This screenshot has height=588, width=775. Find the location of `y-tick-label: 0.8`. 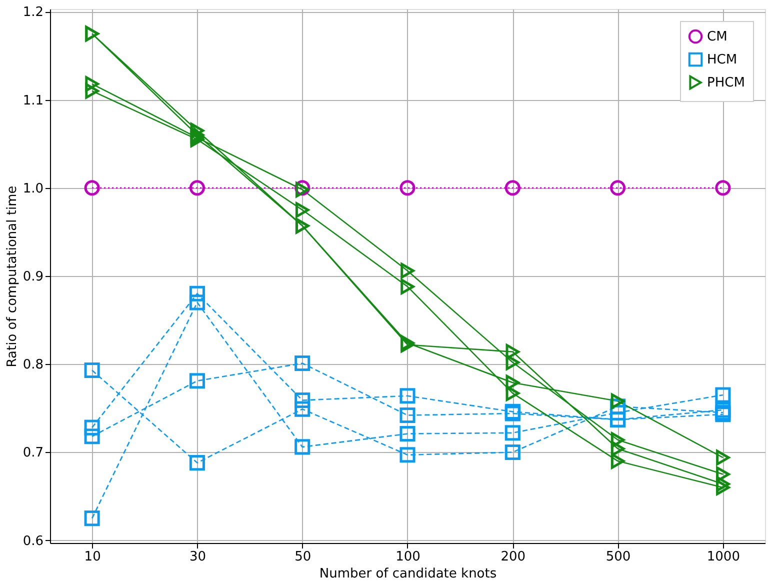

y-tick-label: 0.8 is located at coordinates (33, 365).